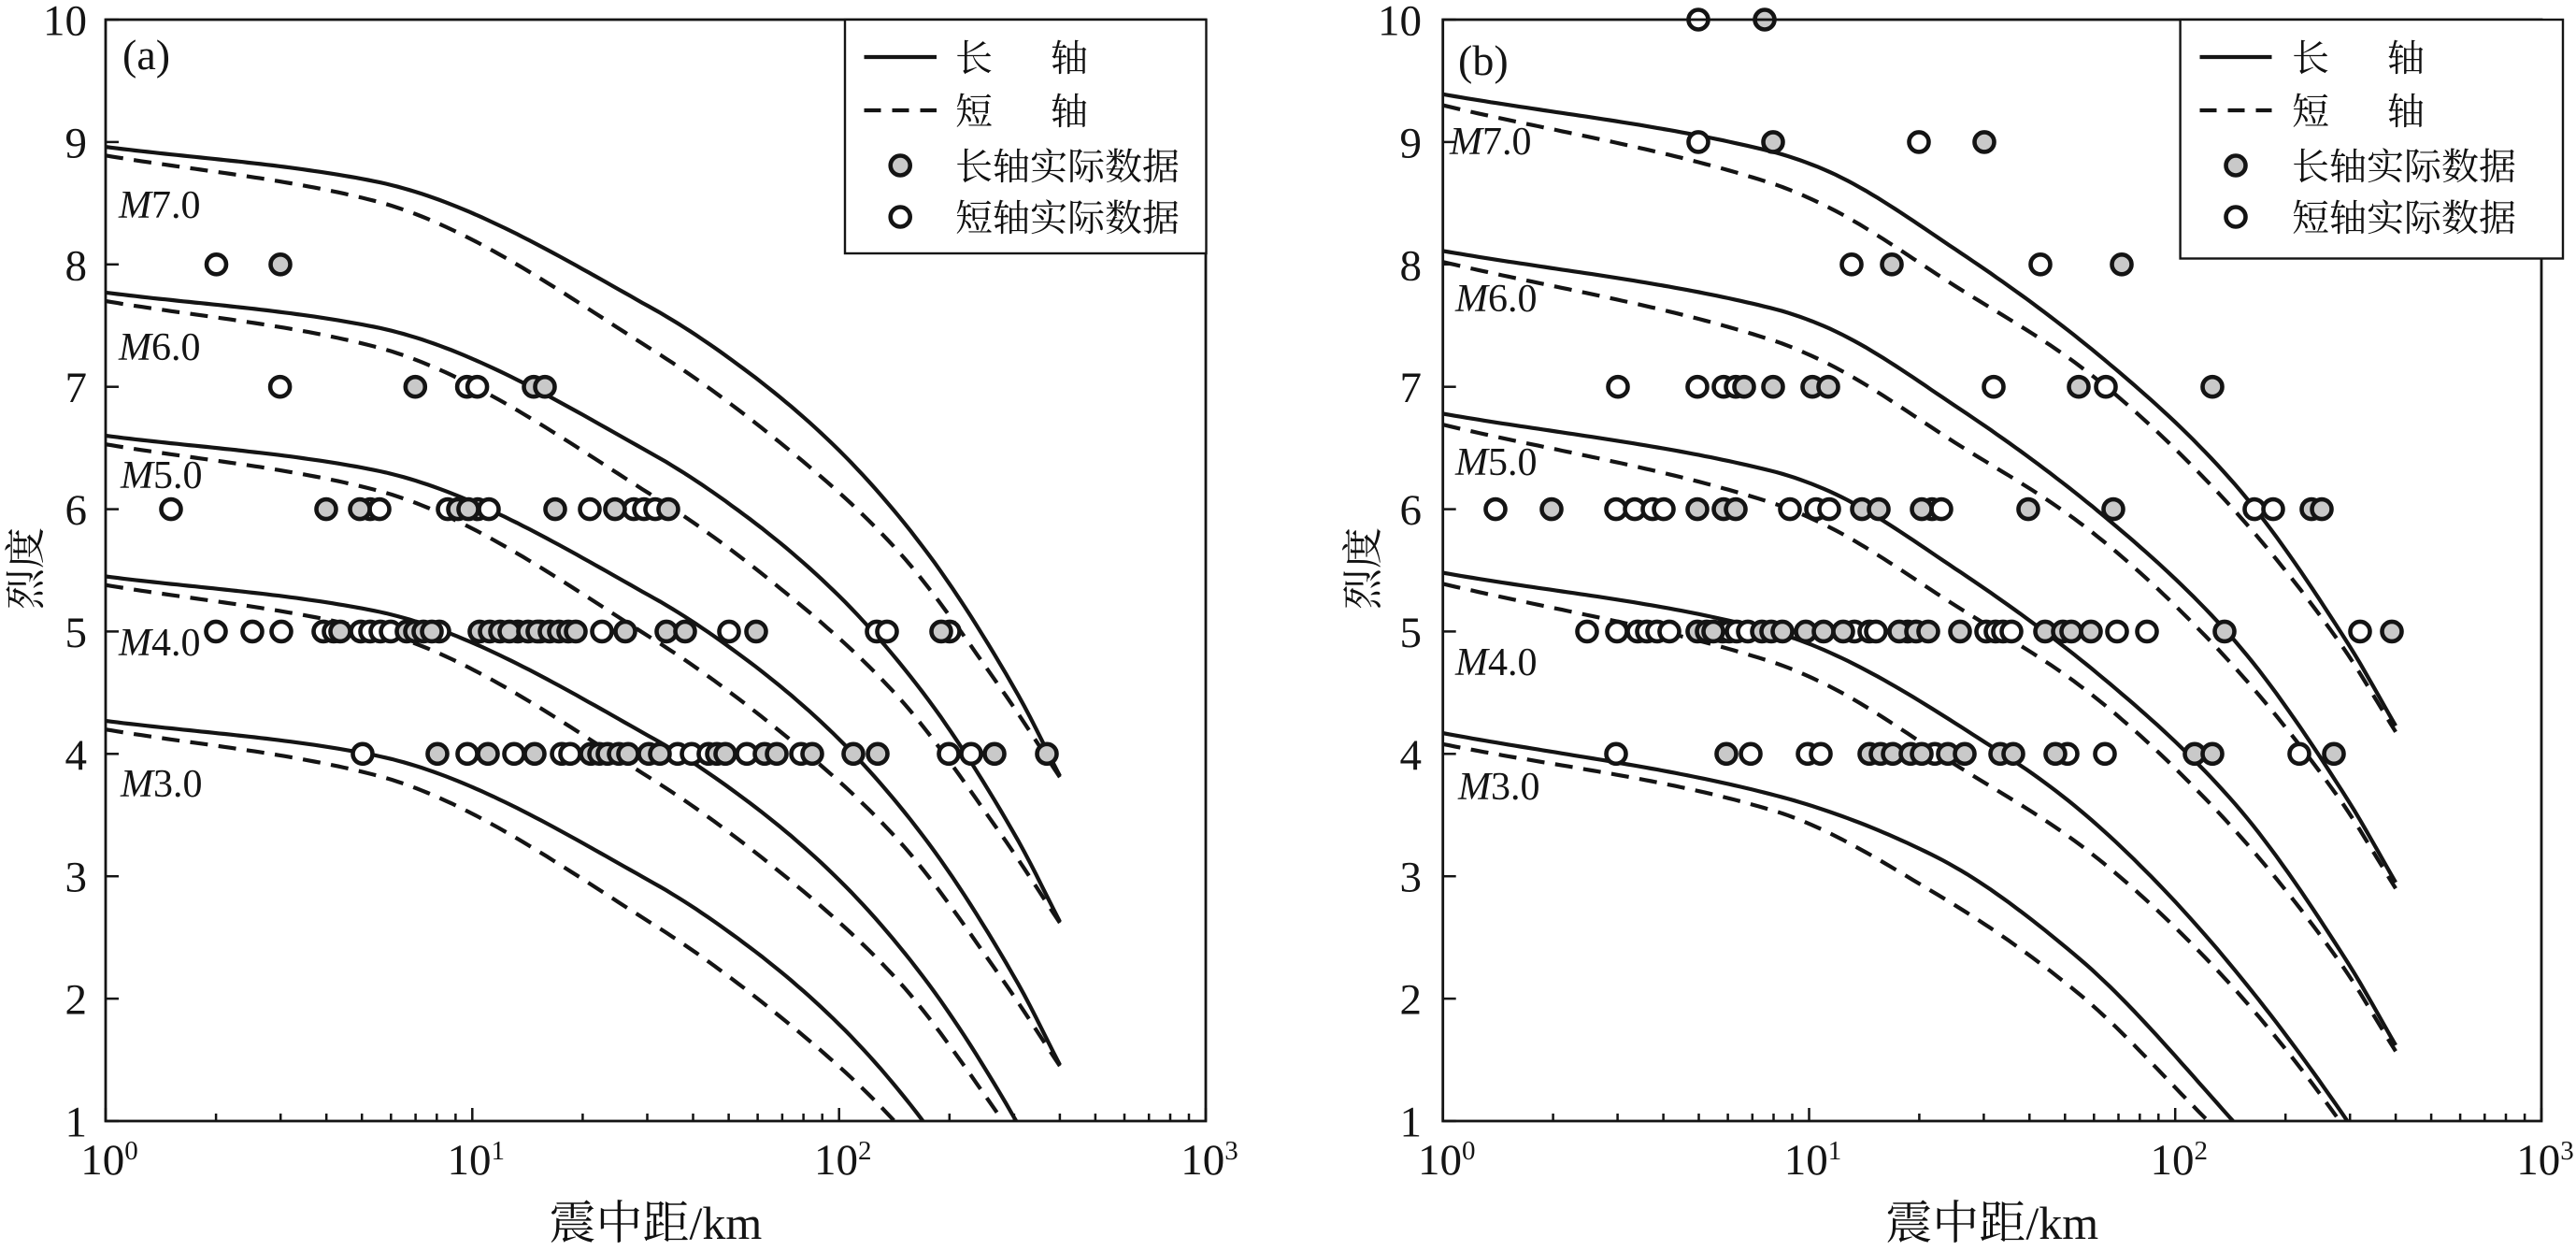 This screenshot has height=1251, width=2576. I want to click on svg-text: (b), so click(1483, 60).